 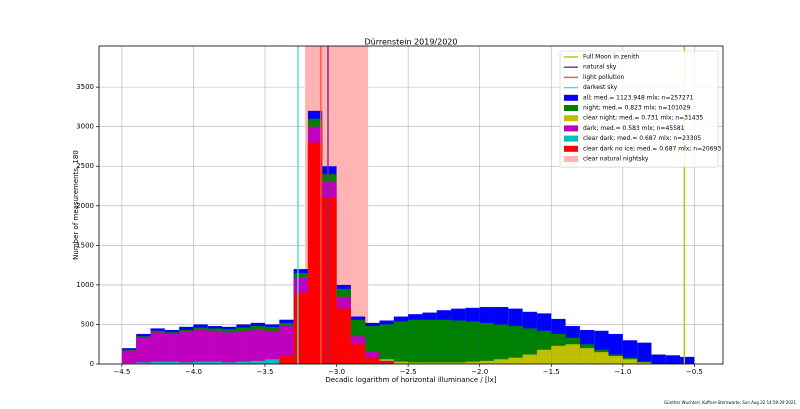 I want to click on x-tick-label: −3.0, so click(x=336, y=372).